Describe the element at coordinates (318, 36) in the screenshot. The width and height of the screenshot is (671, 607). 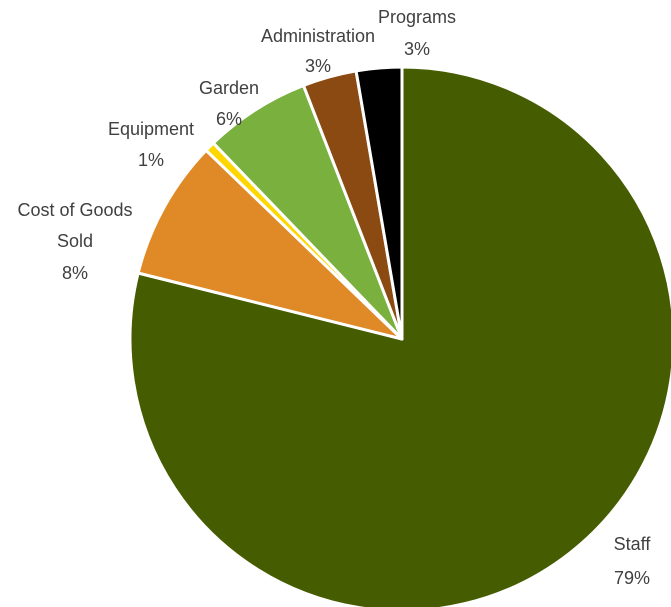
I see `data-label-name-administration: Administration` at that location.